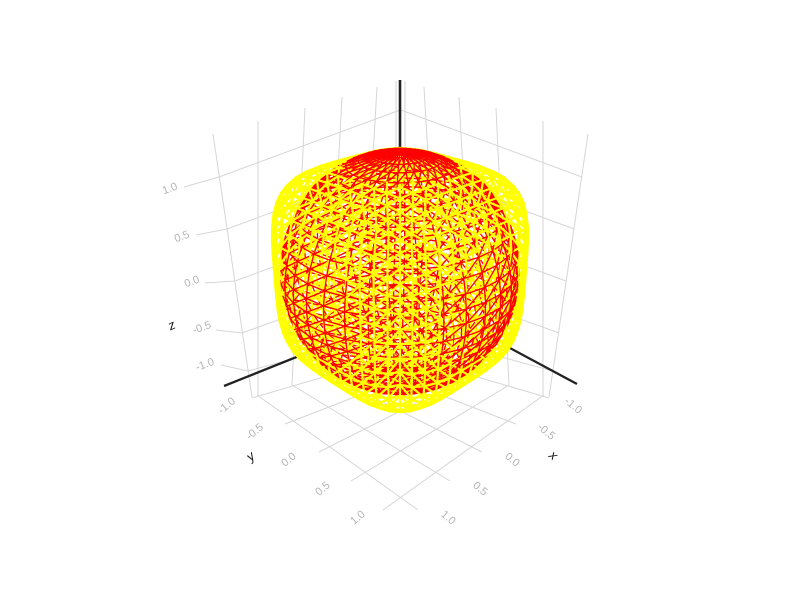 This screenshot has width=800, height=600. I want to click on x-axis-title: x, so click(554, 455).